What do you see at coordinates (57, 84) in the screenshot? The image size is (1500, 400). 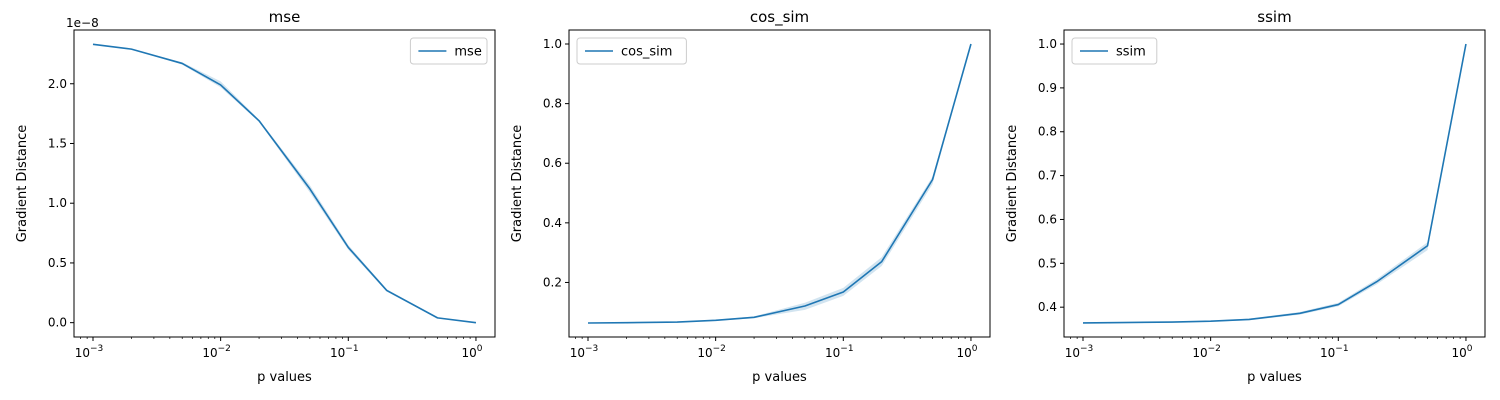 I see `y-tick-label: 2.0` at bounding box center [57, 84].